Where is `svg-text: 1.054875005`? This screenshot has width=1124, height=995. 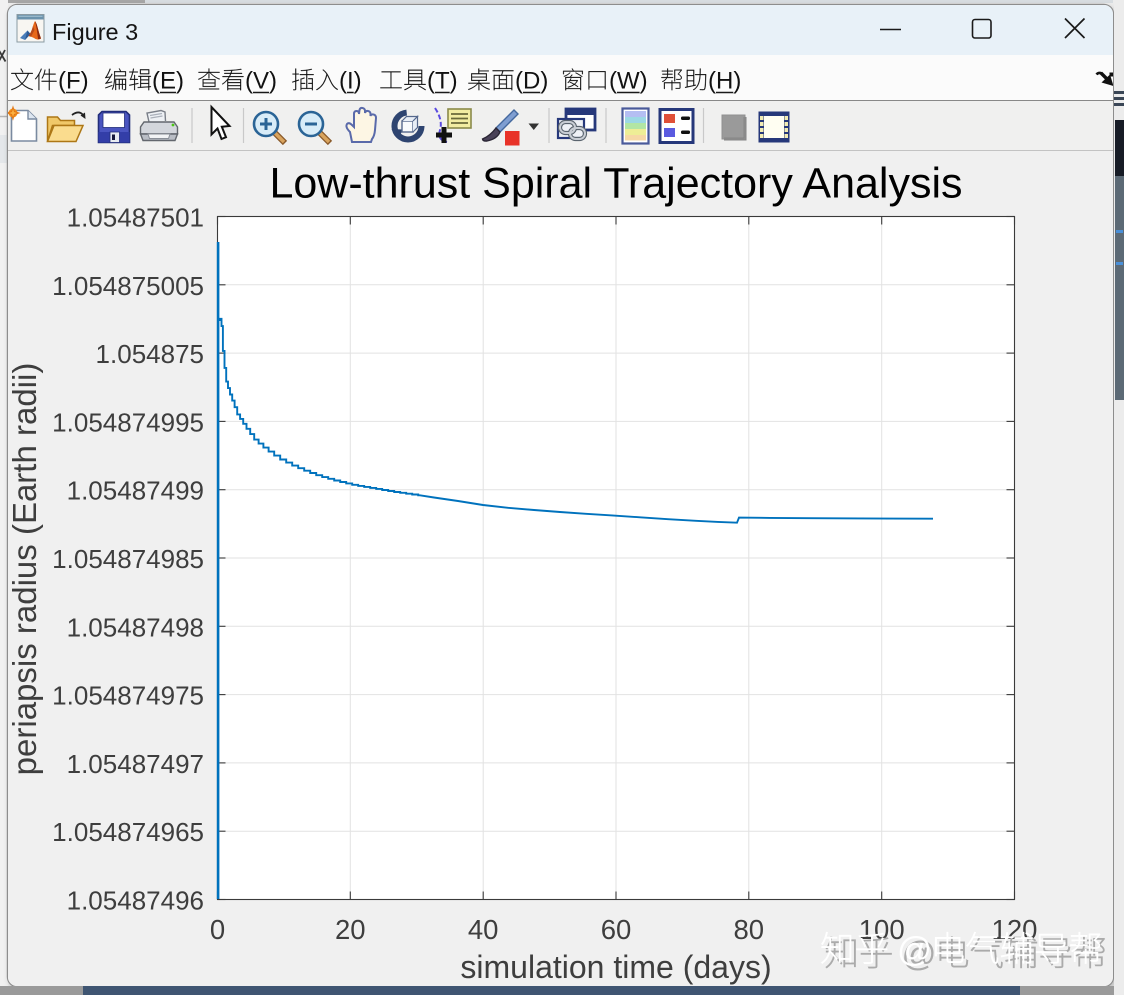
svg-text: 1.054875005 is located at coordinates (128, 286).